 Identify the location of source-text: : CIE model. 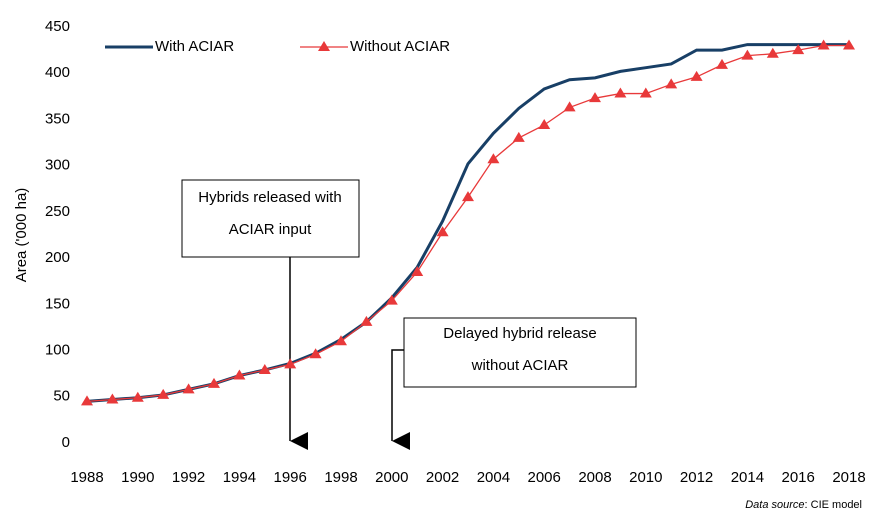
(833, 505).